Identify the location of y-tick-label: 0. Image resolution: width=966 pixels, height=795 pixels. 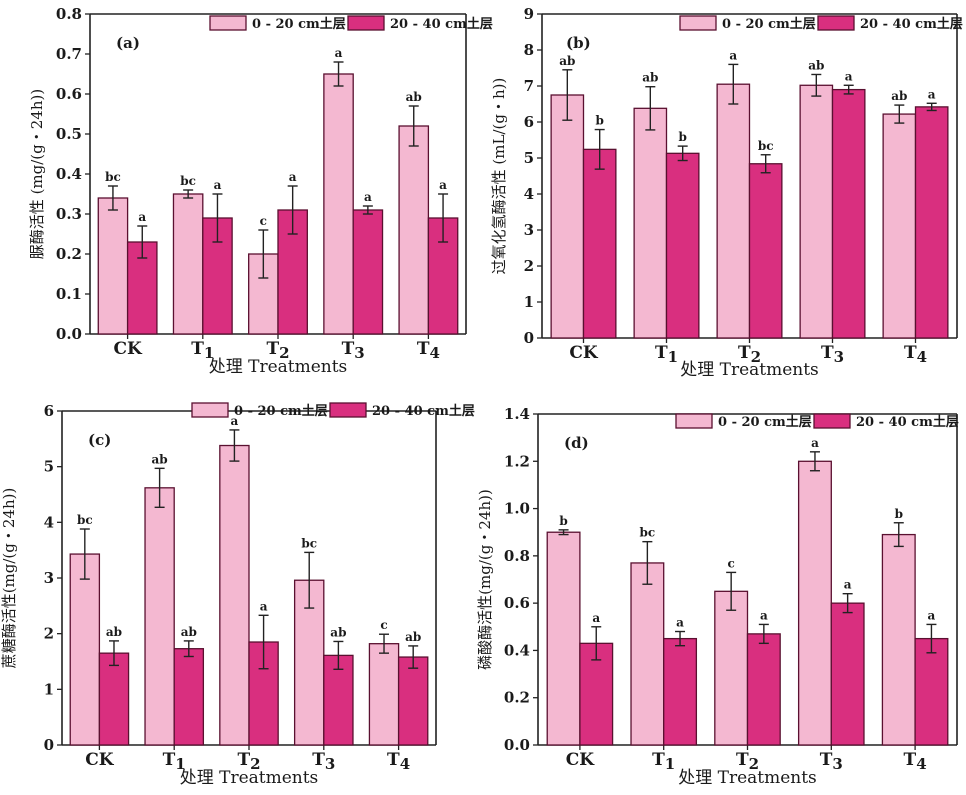
(529, 338).